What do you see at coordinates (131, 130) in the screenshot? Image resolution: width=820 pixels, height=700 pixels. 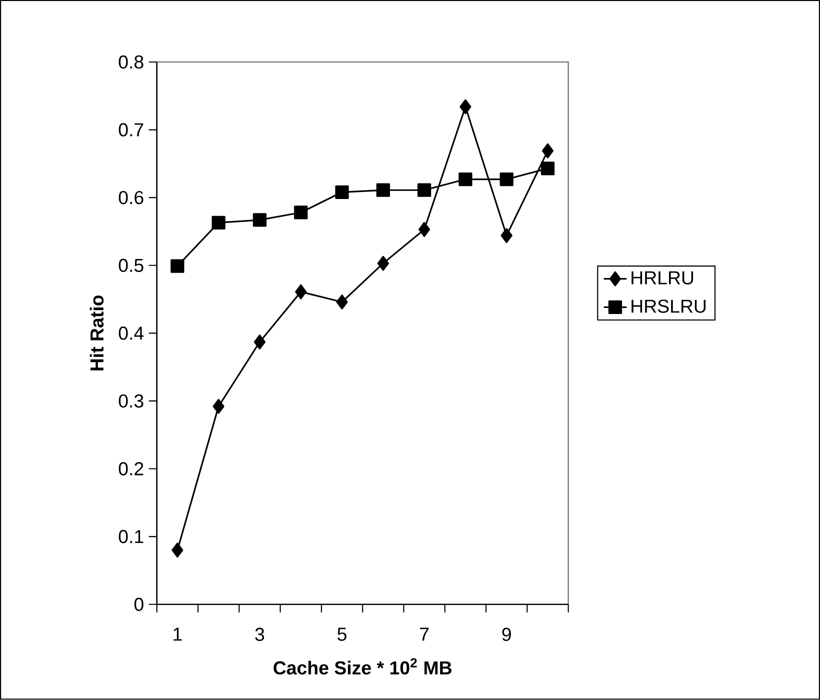 I see `y-tick-label: 0.7` at bounding box center [131, 130].